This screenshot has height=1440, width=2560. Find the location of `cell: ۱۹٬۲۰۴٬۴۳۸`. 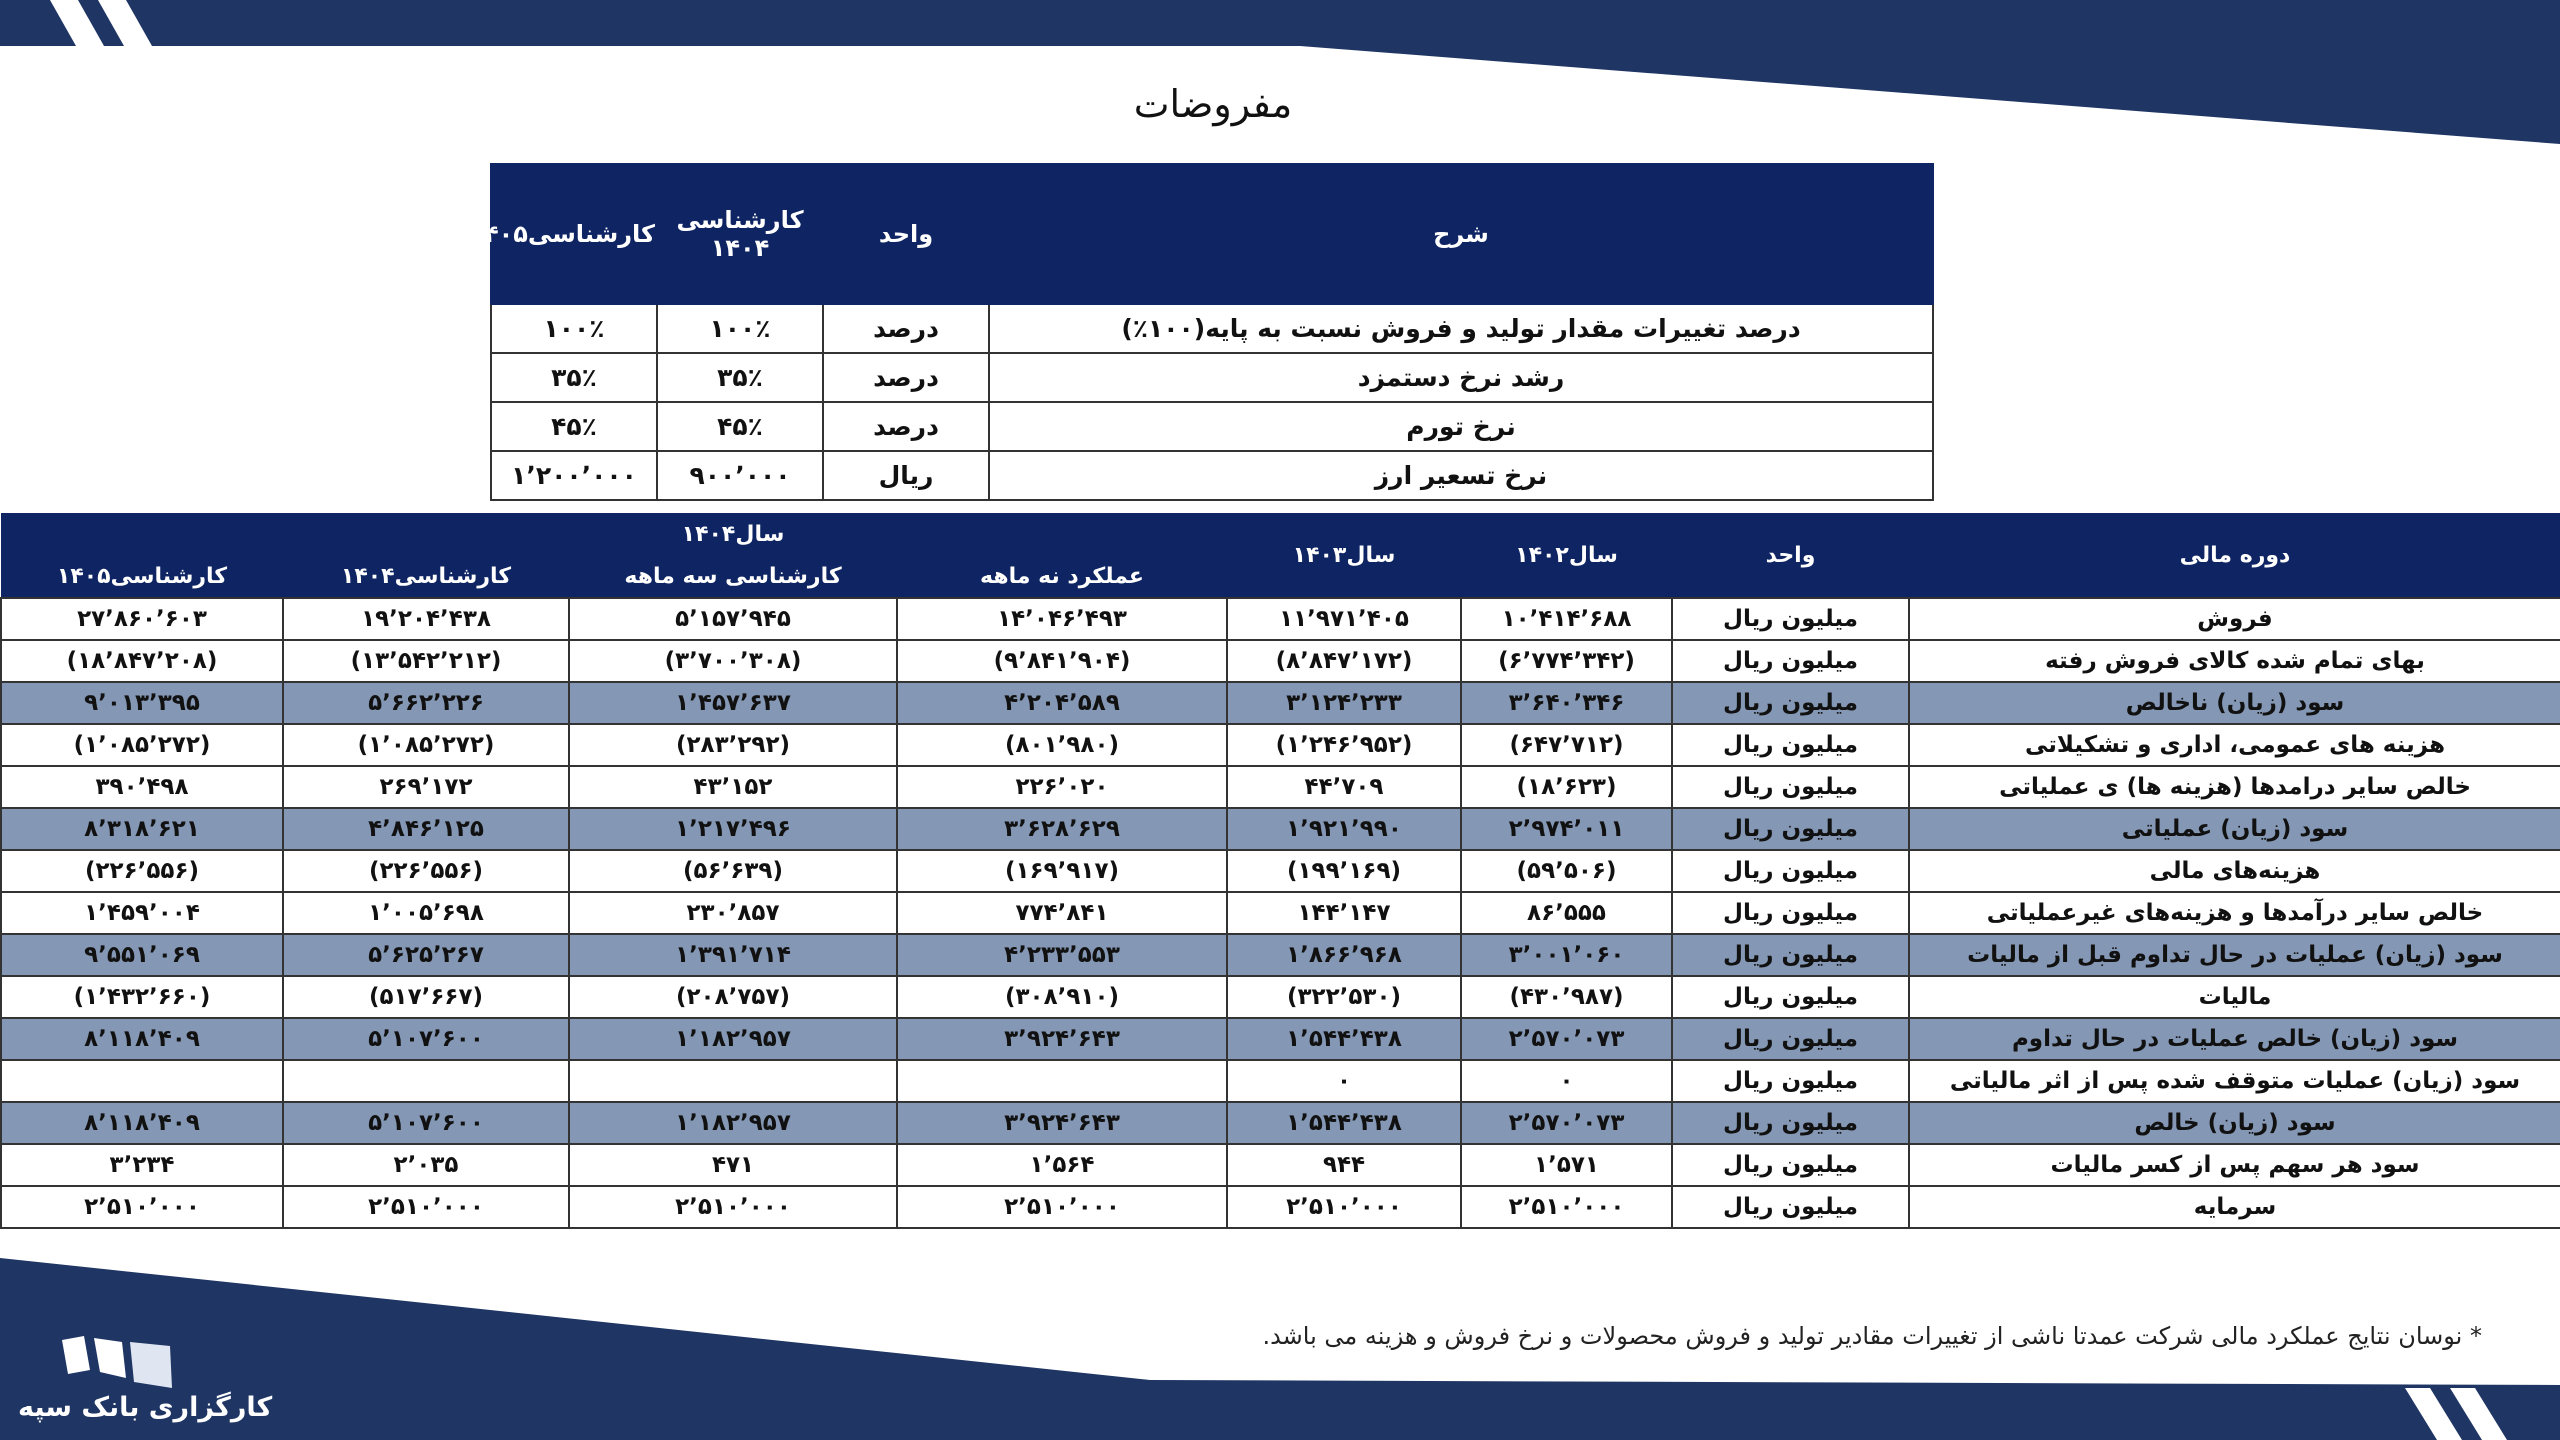

cell: ۱۹٬۲۰۴٬۴۳۸ is located at coordinates (426, 619).